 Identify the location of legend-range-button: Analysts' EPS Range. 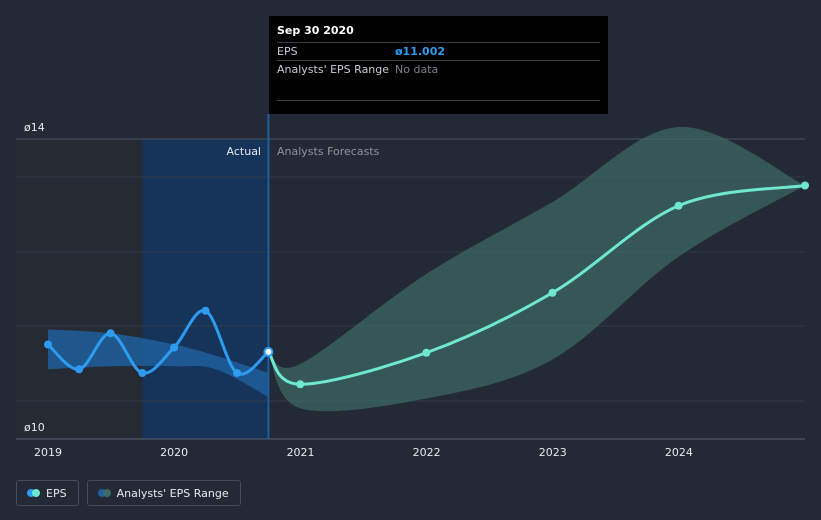
(163, 493).